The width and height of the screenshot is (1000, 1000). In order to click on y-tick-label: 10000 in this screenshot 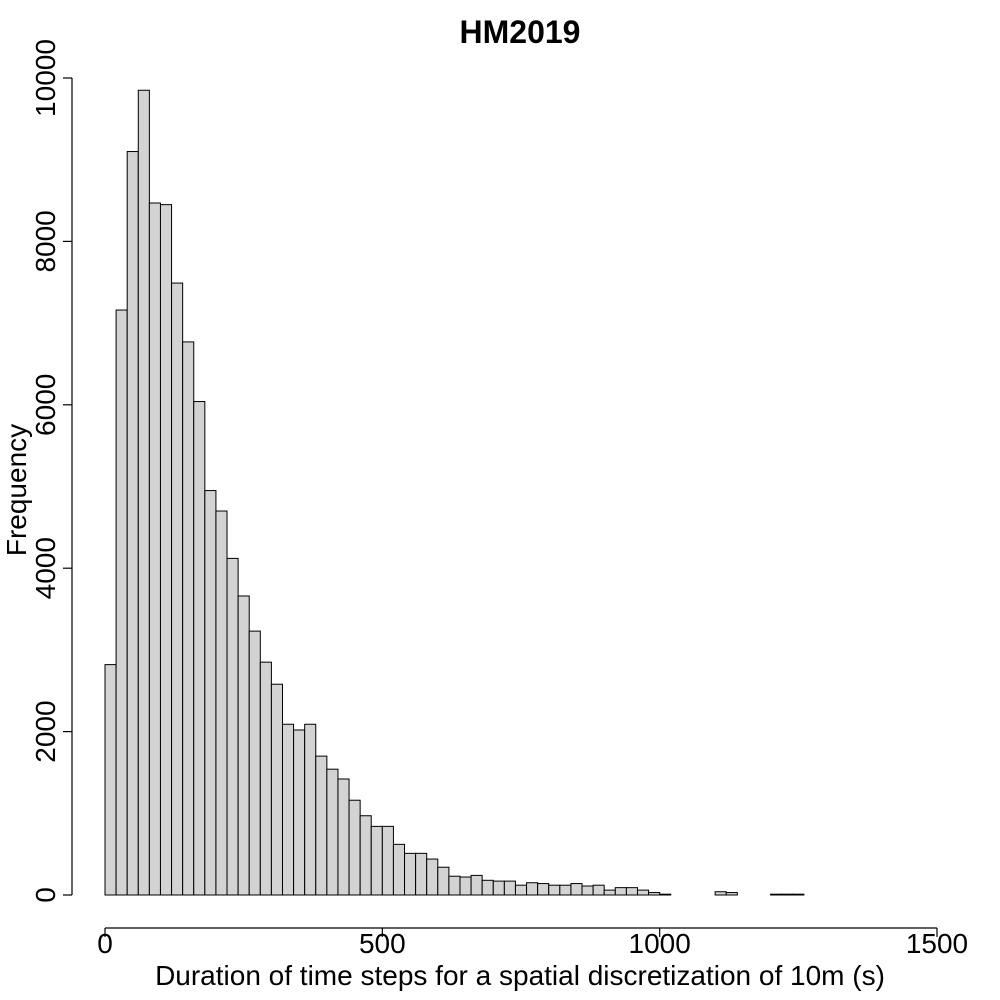, I will do `click(45, 78)`.